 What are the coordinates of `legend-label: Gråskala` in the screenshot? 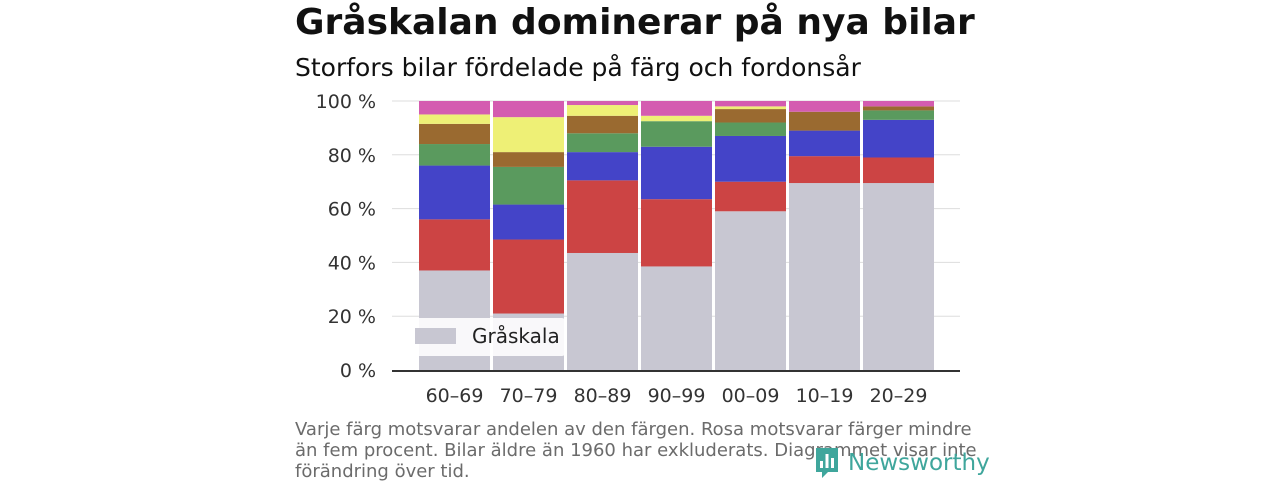 It's located at (516, 336).